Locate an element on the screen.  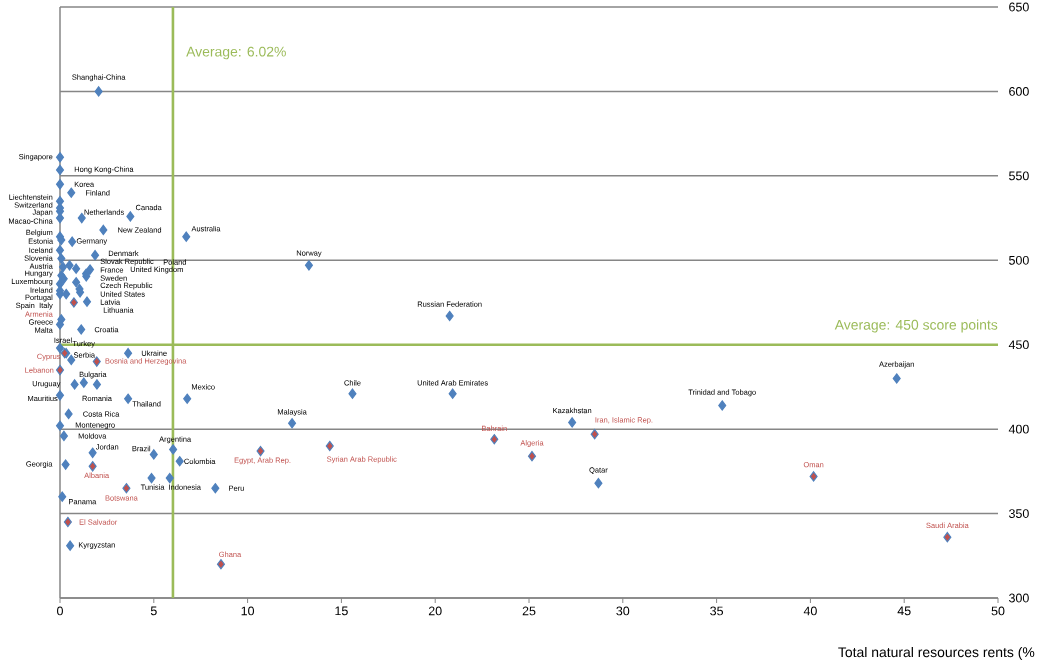
x-tick-label: 25 is located at coordinates (529, 611).